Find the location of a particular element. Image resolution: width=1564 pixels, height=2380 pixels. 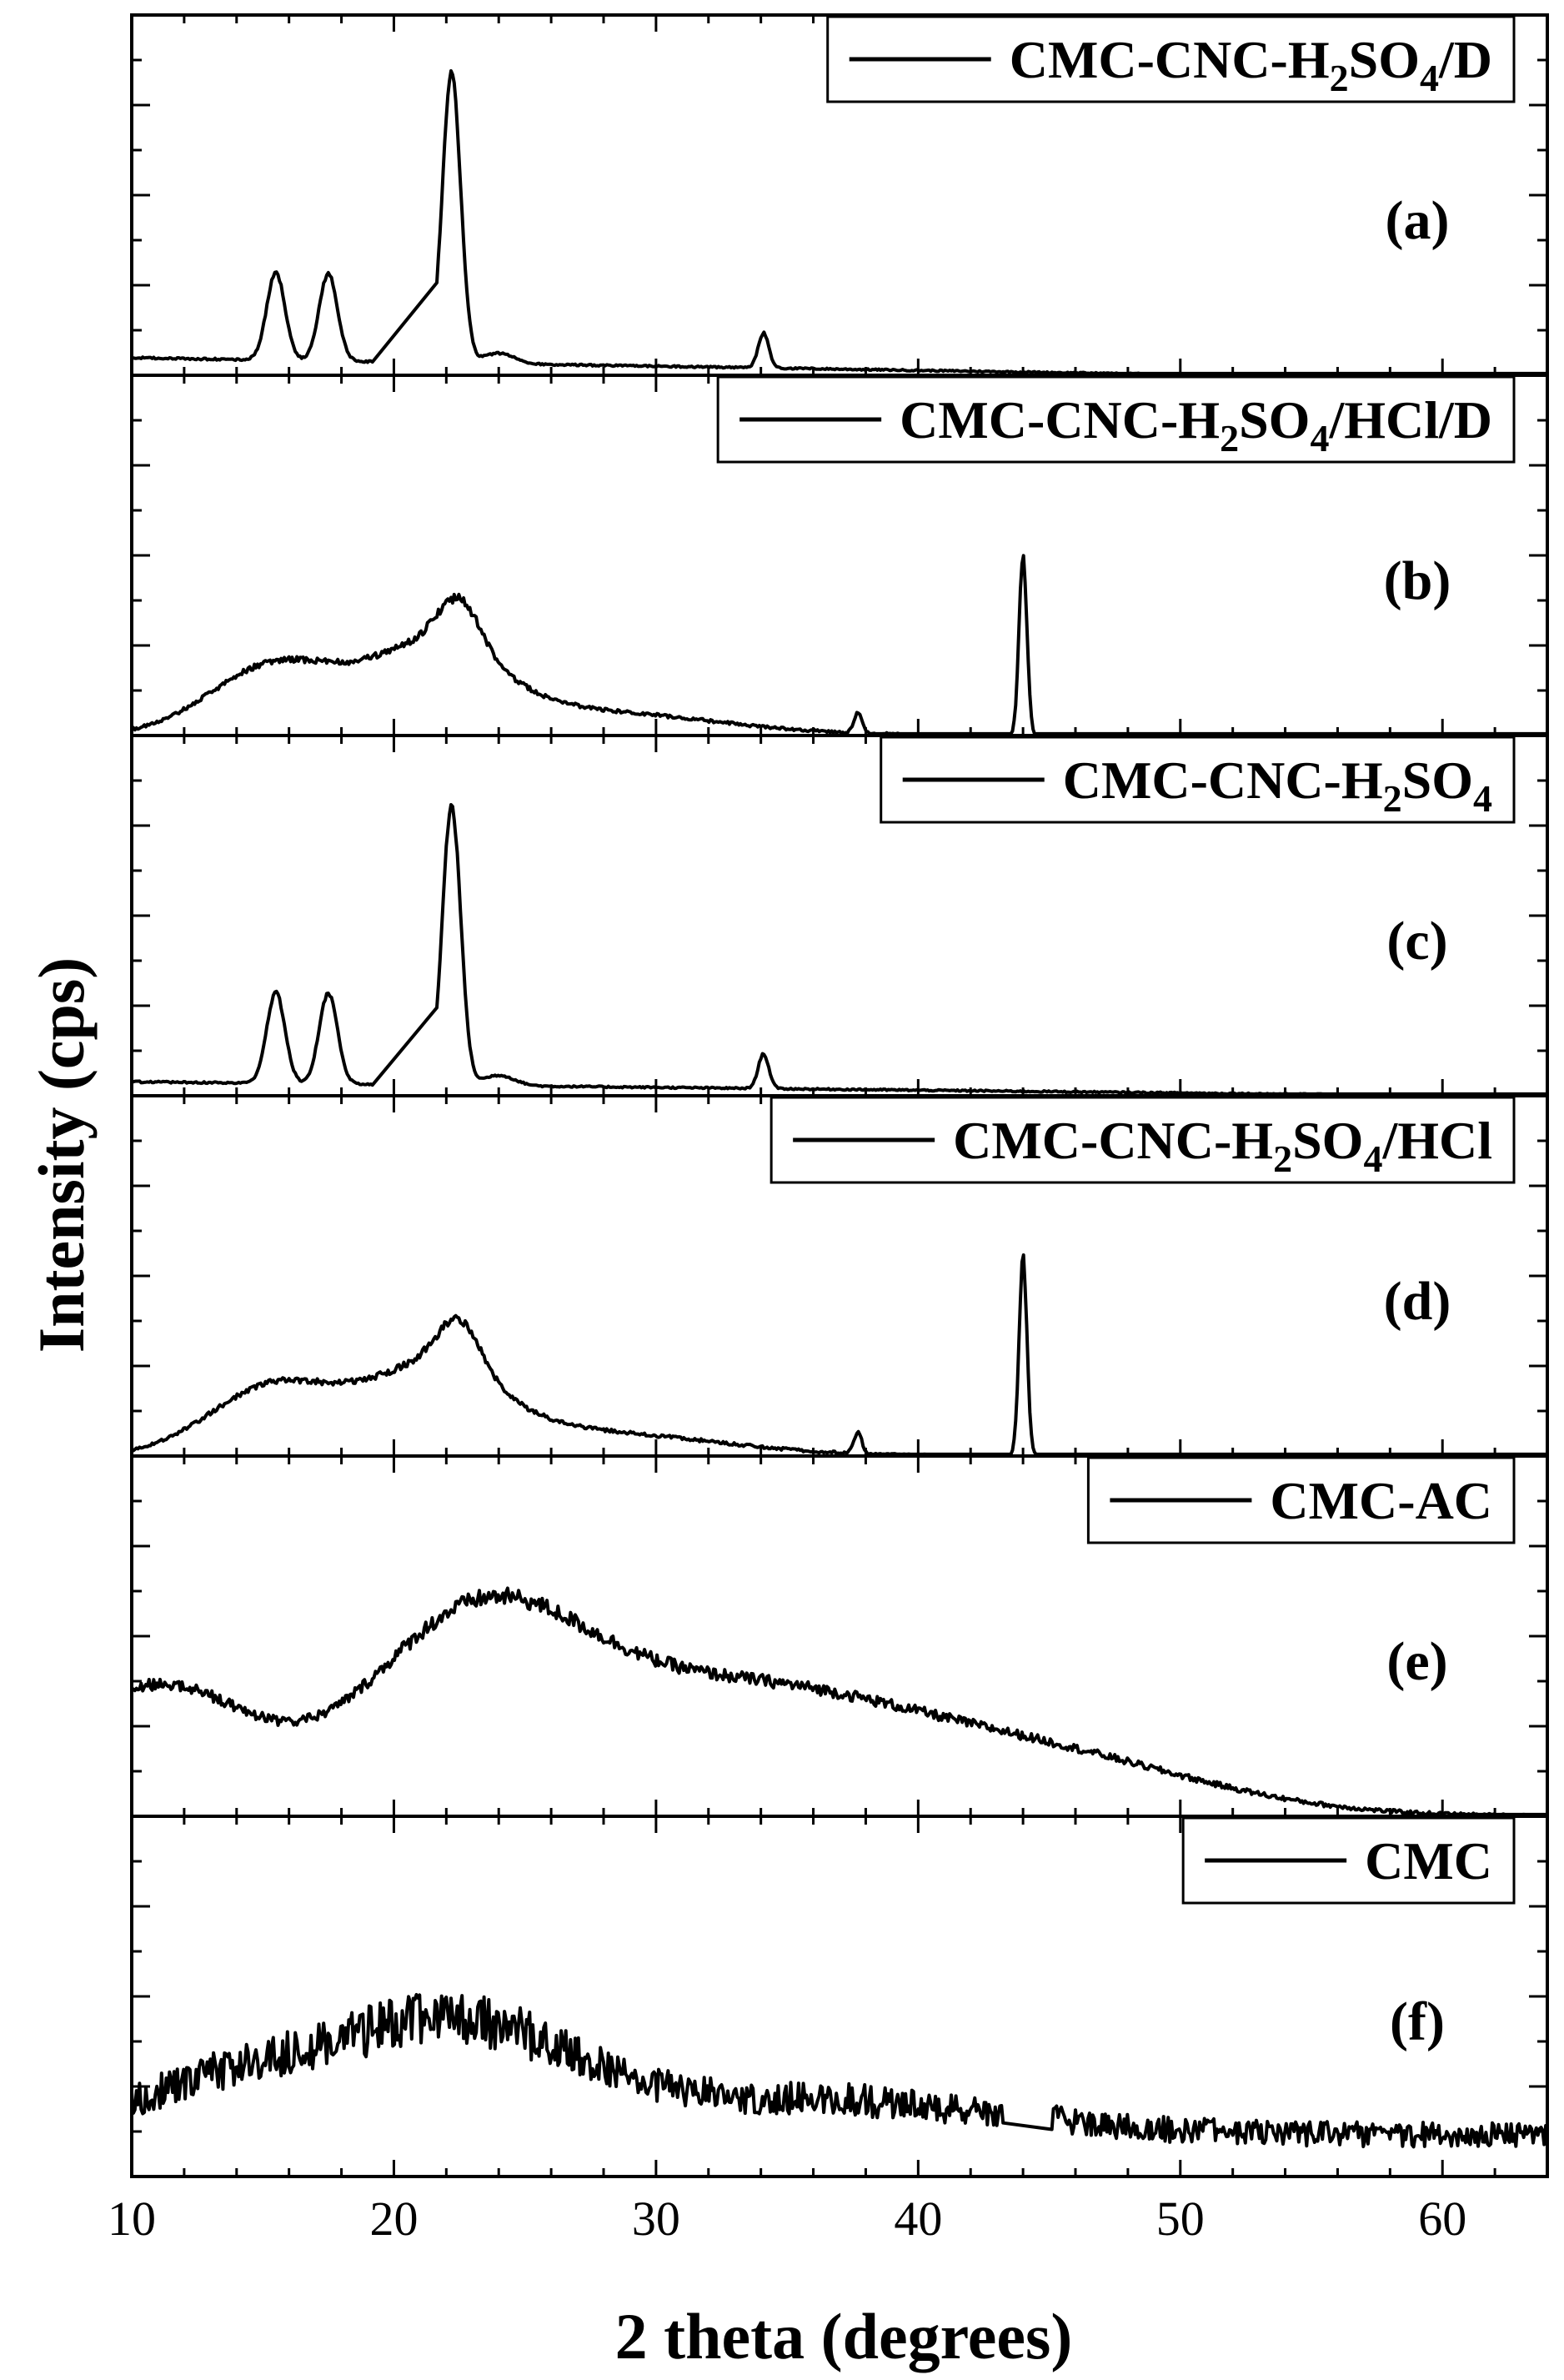

x-tick-label: 60 is located at coordinates (1442, 2219).